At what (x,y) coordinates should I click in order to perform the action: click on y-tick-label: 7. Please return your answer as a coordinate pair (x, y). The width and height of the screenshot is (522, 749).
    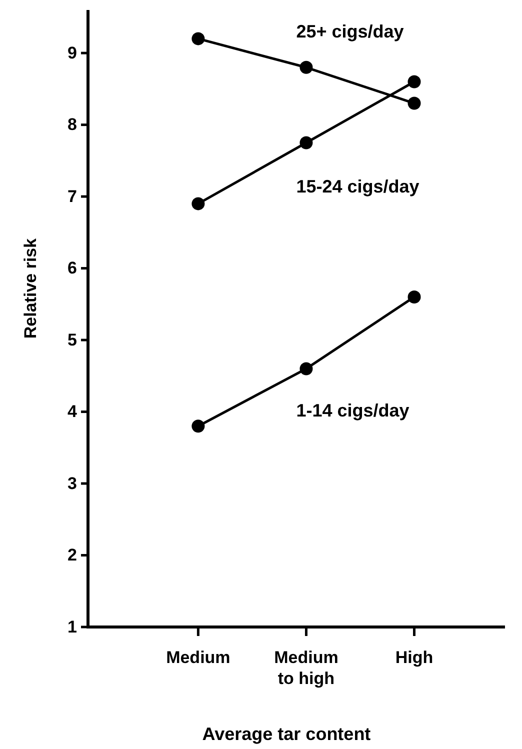
    Looking at the image, I should click on (72, 196).